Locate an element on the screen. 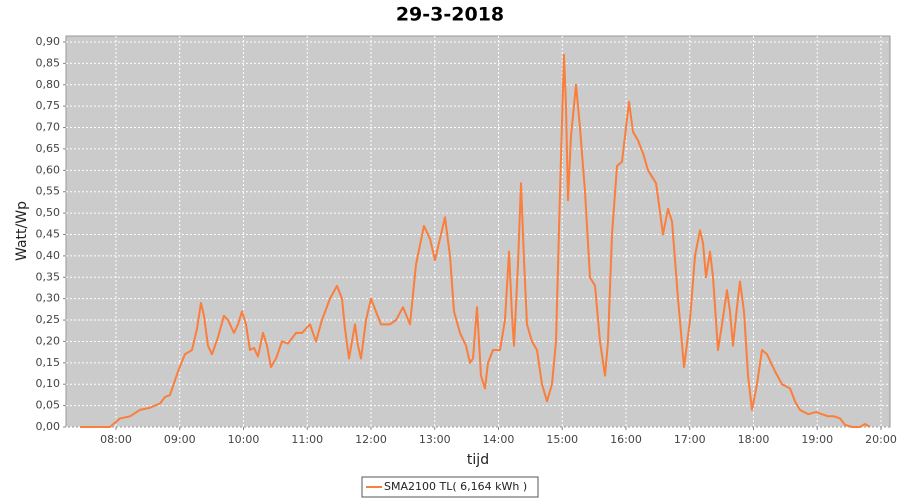 The height and width of the screenshot is (500, 900). legend-box is located at coordinates (450, 487).